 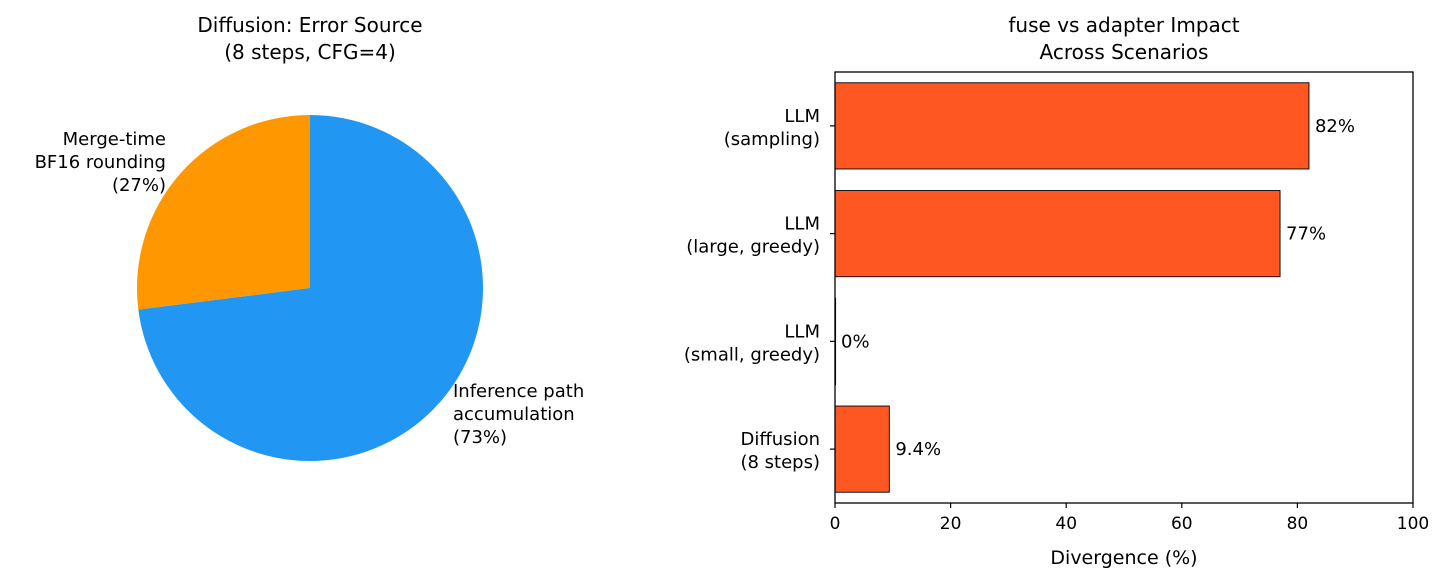 I want to click on pie-title-line-1: Diffusion: Error Source, so click(x=309, y=25).